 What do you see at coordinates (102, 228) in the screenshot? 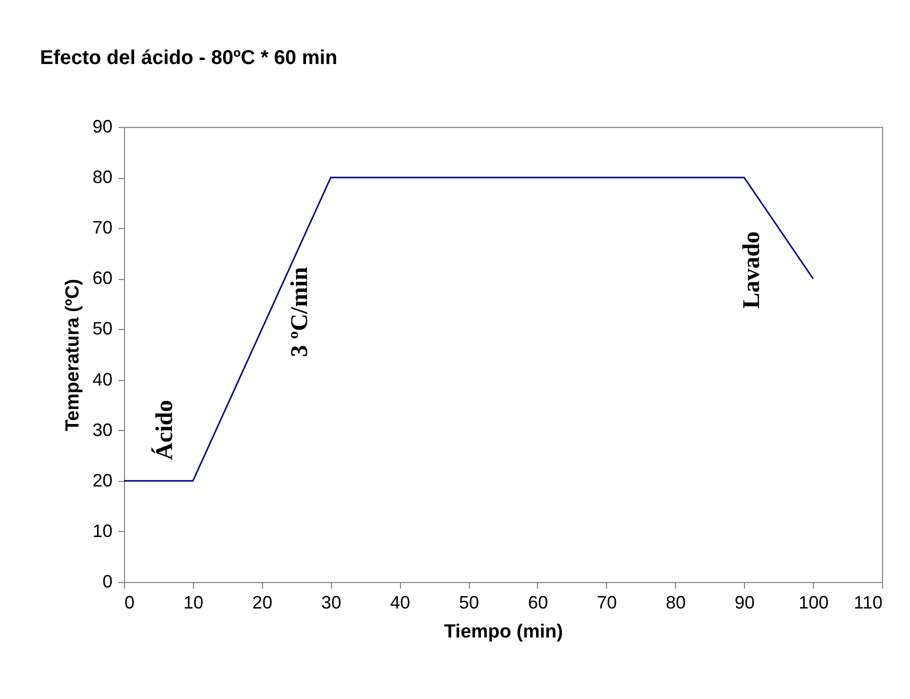
I see `y-tick-label: 70` at bounding box center [102, 228].